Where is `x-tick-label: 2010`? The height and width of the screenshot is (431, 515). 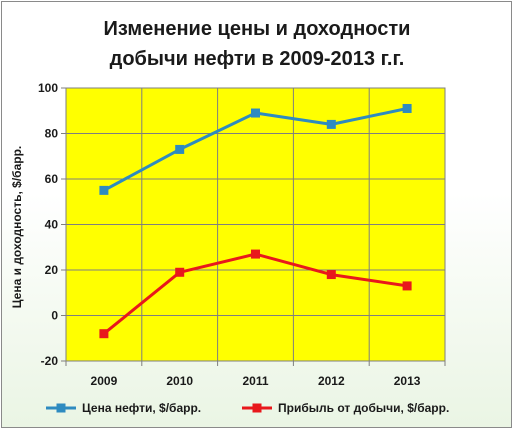
x-tick-label: 2010 is located at coordinates (179, 381).